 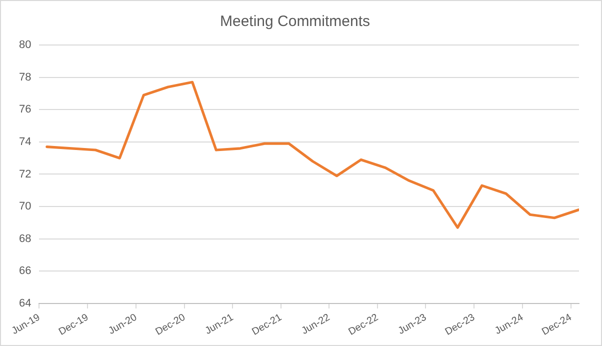 What do you see at coordinates (25, 238) in the screenshot?
I see `y-tick-label: 68` at bounding box center [25, 238].